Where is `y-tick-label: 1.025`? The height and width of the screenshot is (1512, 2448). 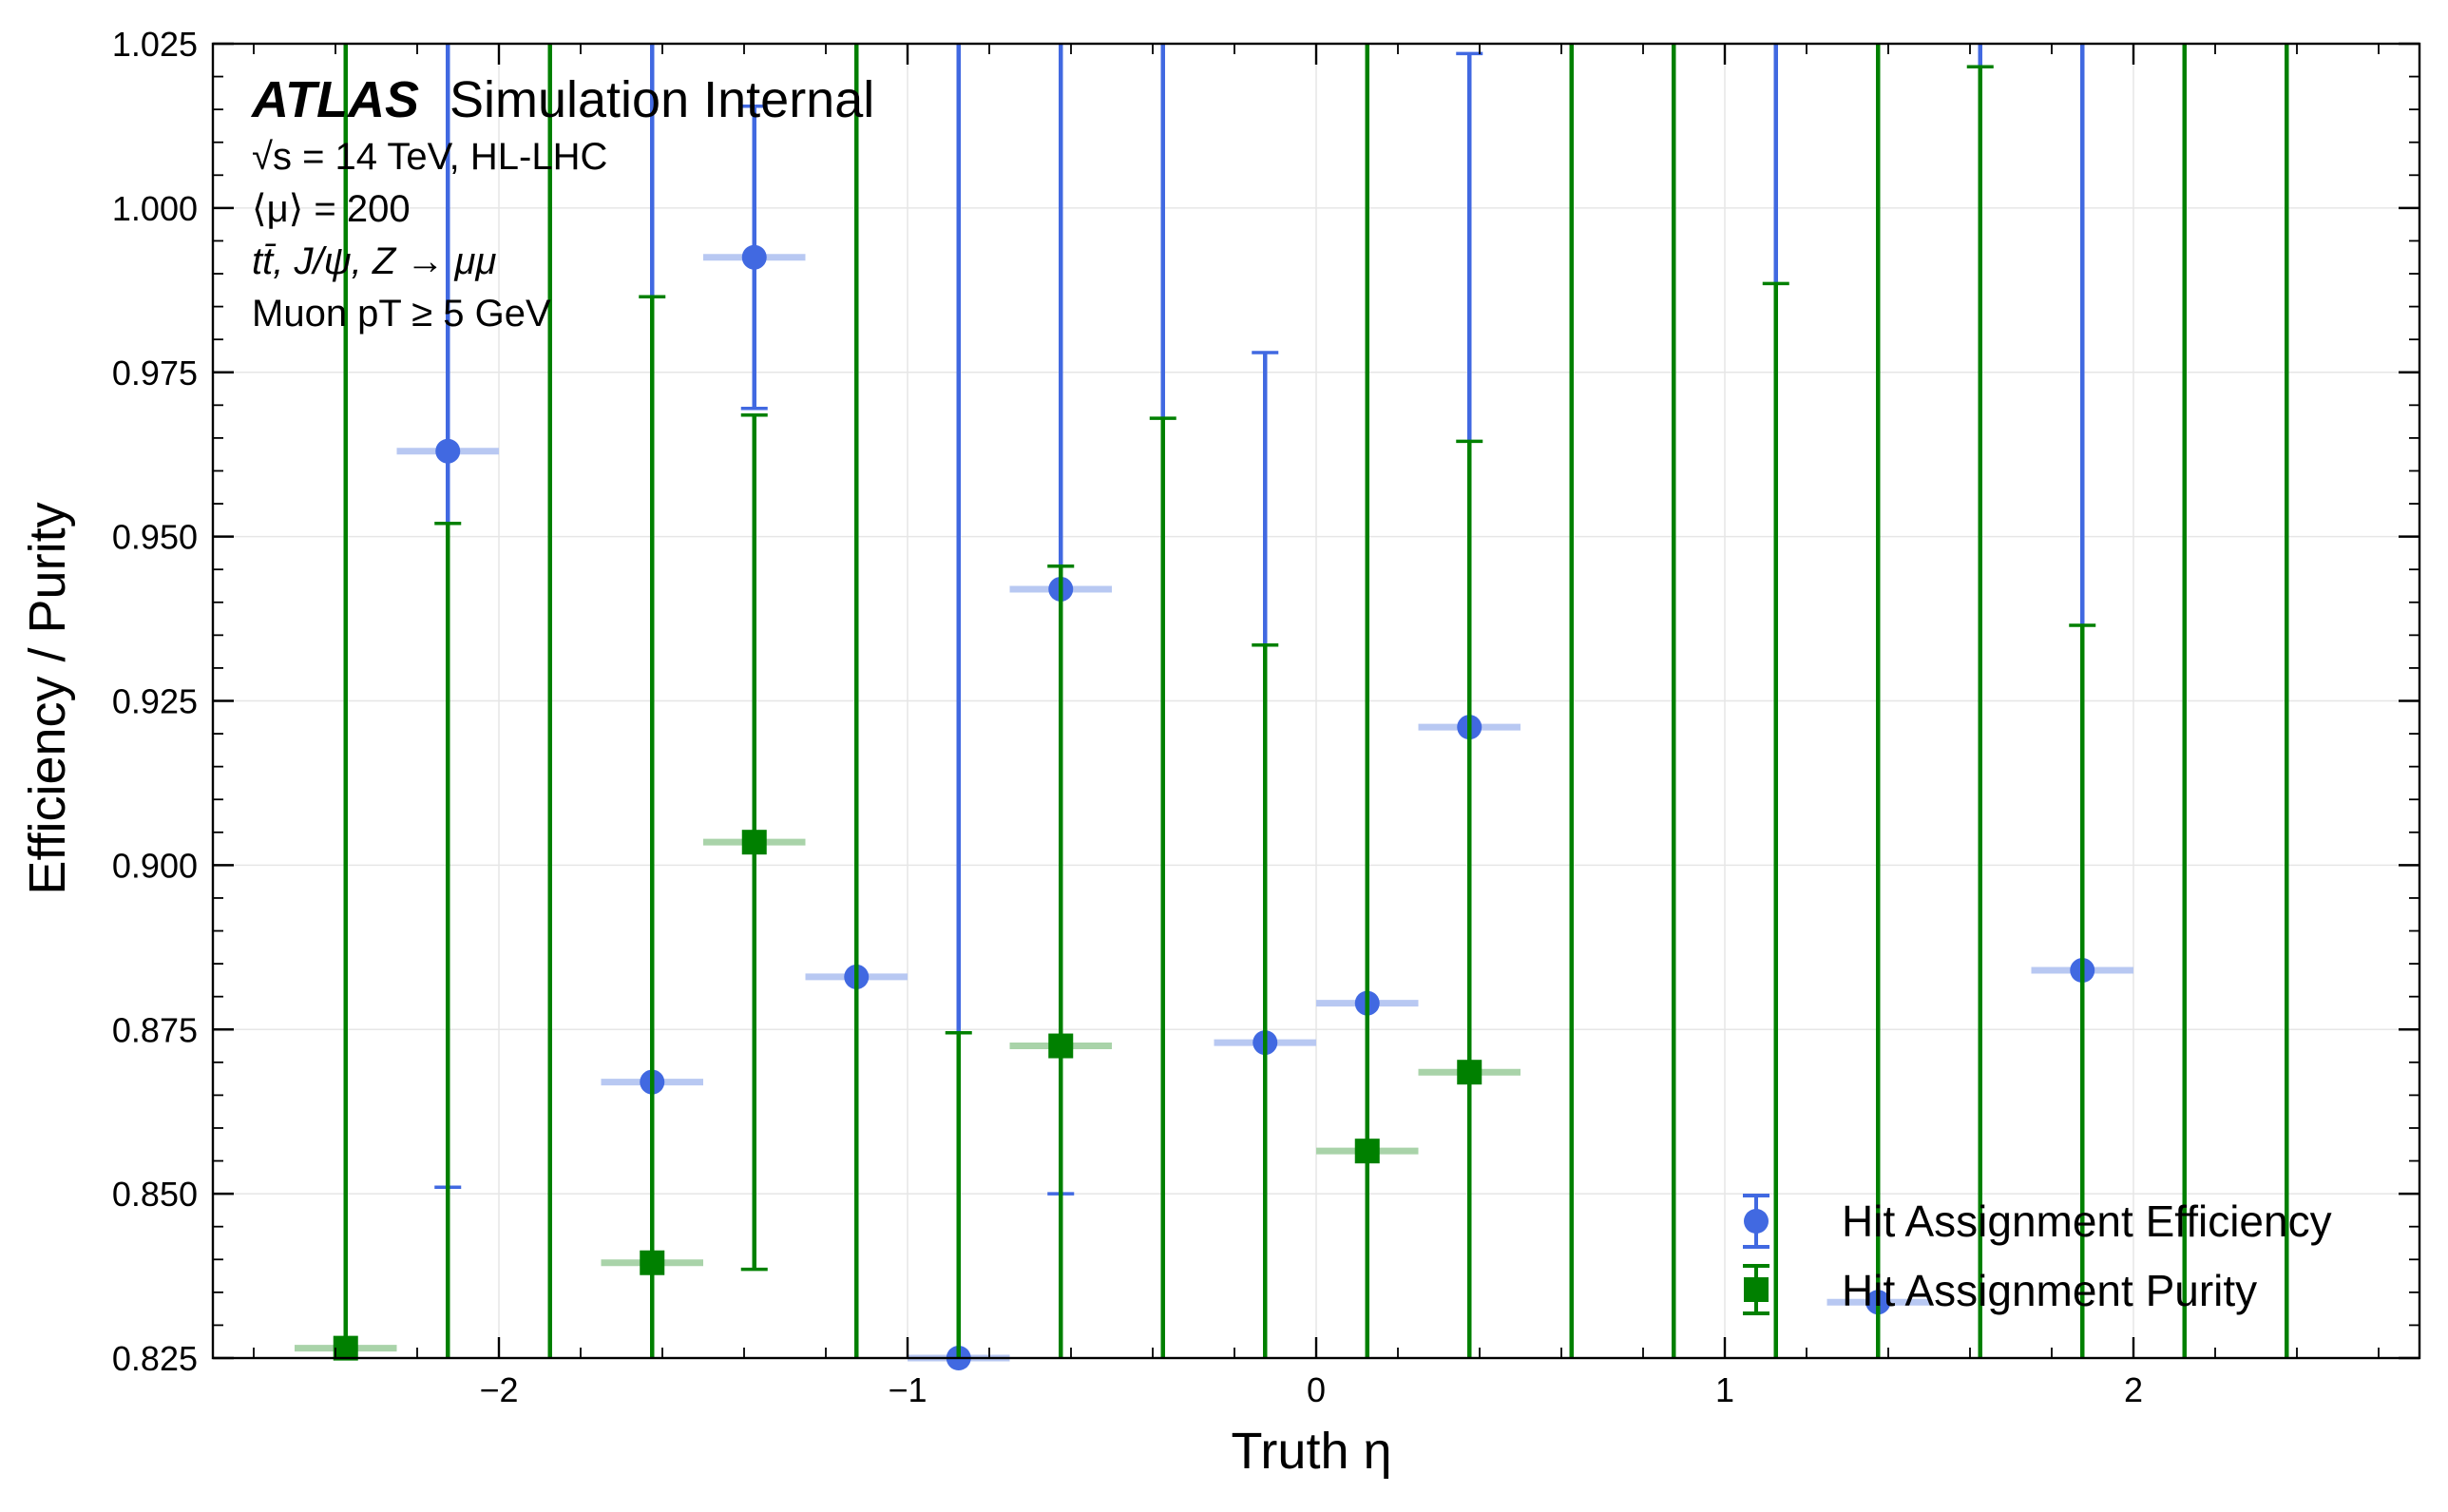
y-tick-label: 1.025 is located at coordinates (155, 44).